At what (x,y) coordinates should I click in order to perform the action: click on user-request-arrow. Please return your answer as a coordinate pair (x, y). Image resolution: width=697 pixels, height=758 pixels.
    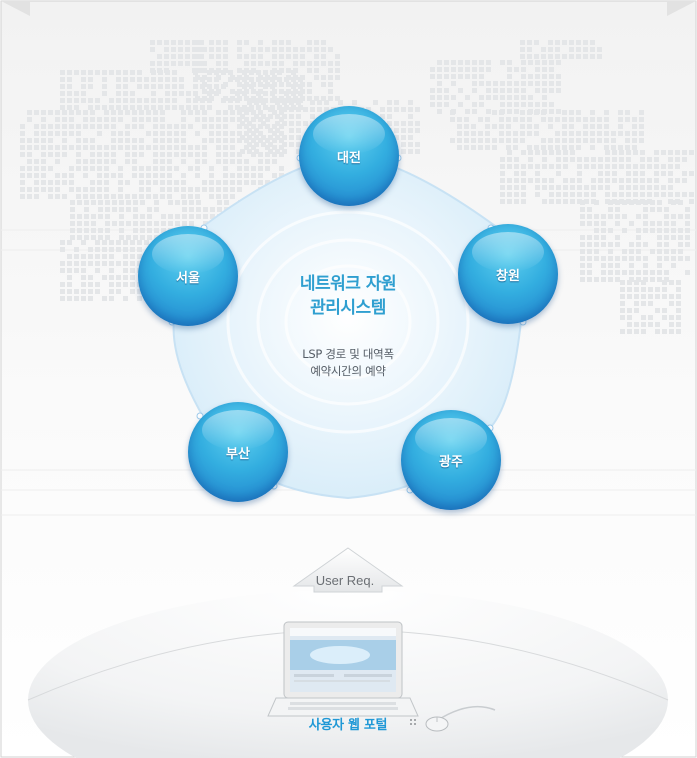
    Looking at the image, I should click on (348, 570).